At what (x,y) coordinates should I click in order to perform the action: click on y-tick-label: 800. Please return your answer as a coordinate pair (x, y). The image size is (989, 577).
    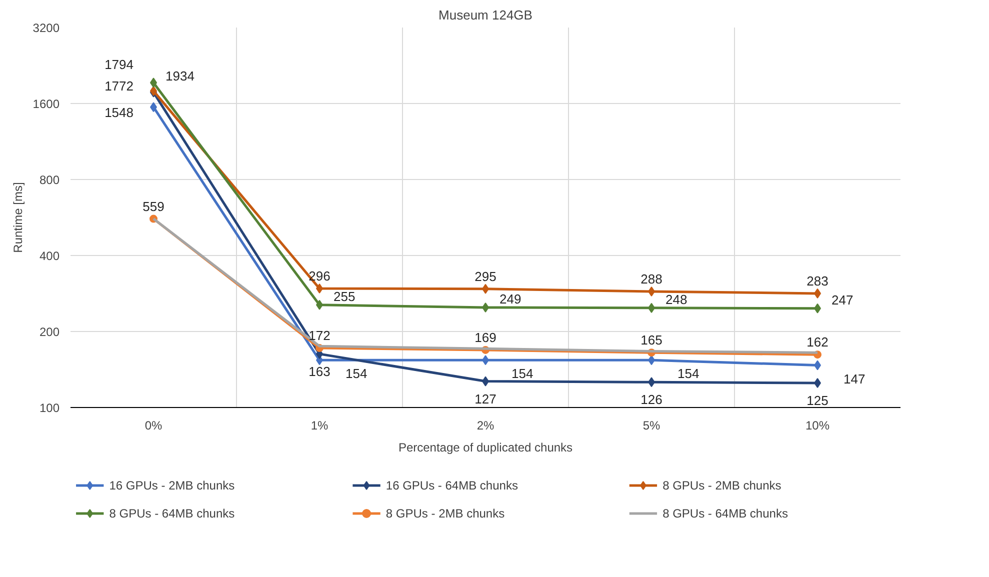
    Looking at the image, I should click on (49, 180).